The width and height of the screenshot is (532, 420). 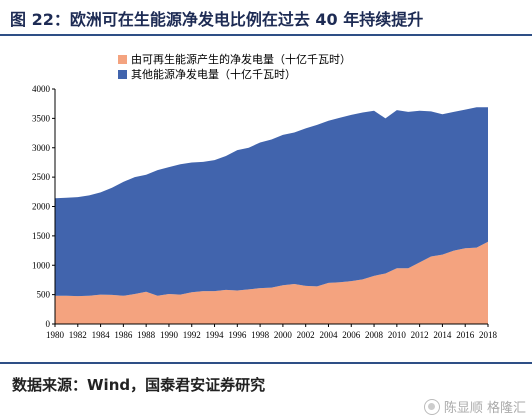 I want to click on watermark-text: 陈显顺 格隆汇, so click(x=484, y=408).